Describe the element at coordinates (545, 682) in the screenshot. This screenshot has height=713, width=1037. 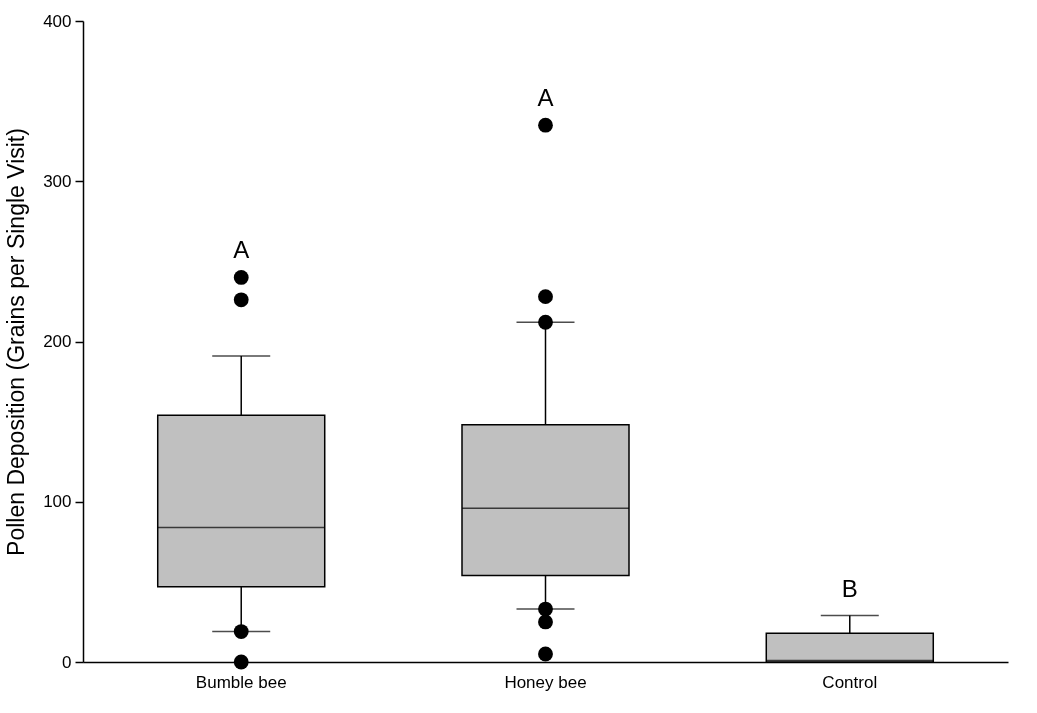
I see `x-tick-label: Honey bee` at that location.